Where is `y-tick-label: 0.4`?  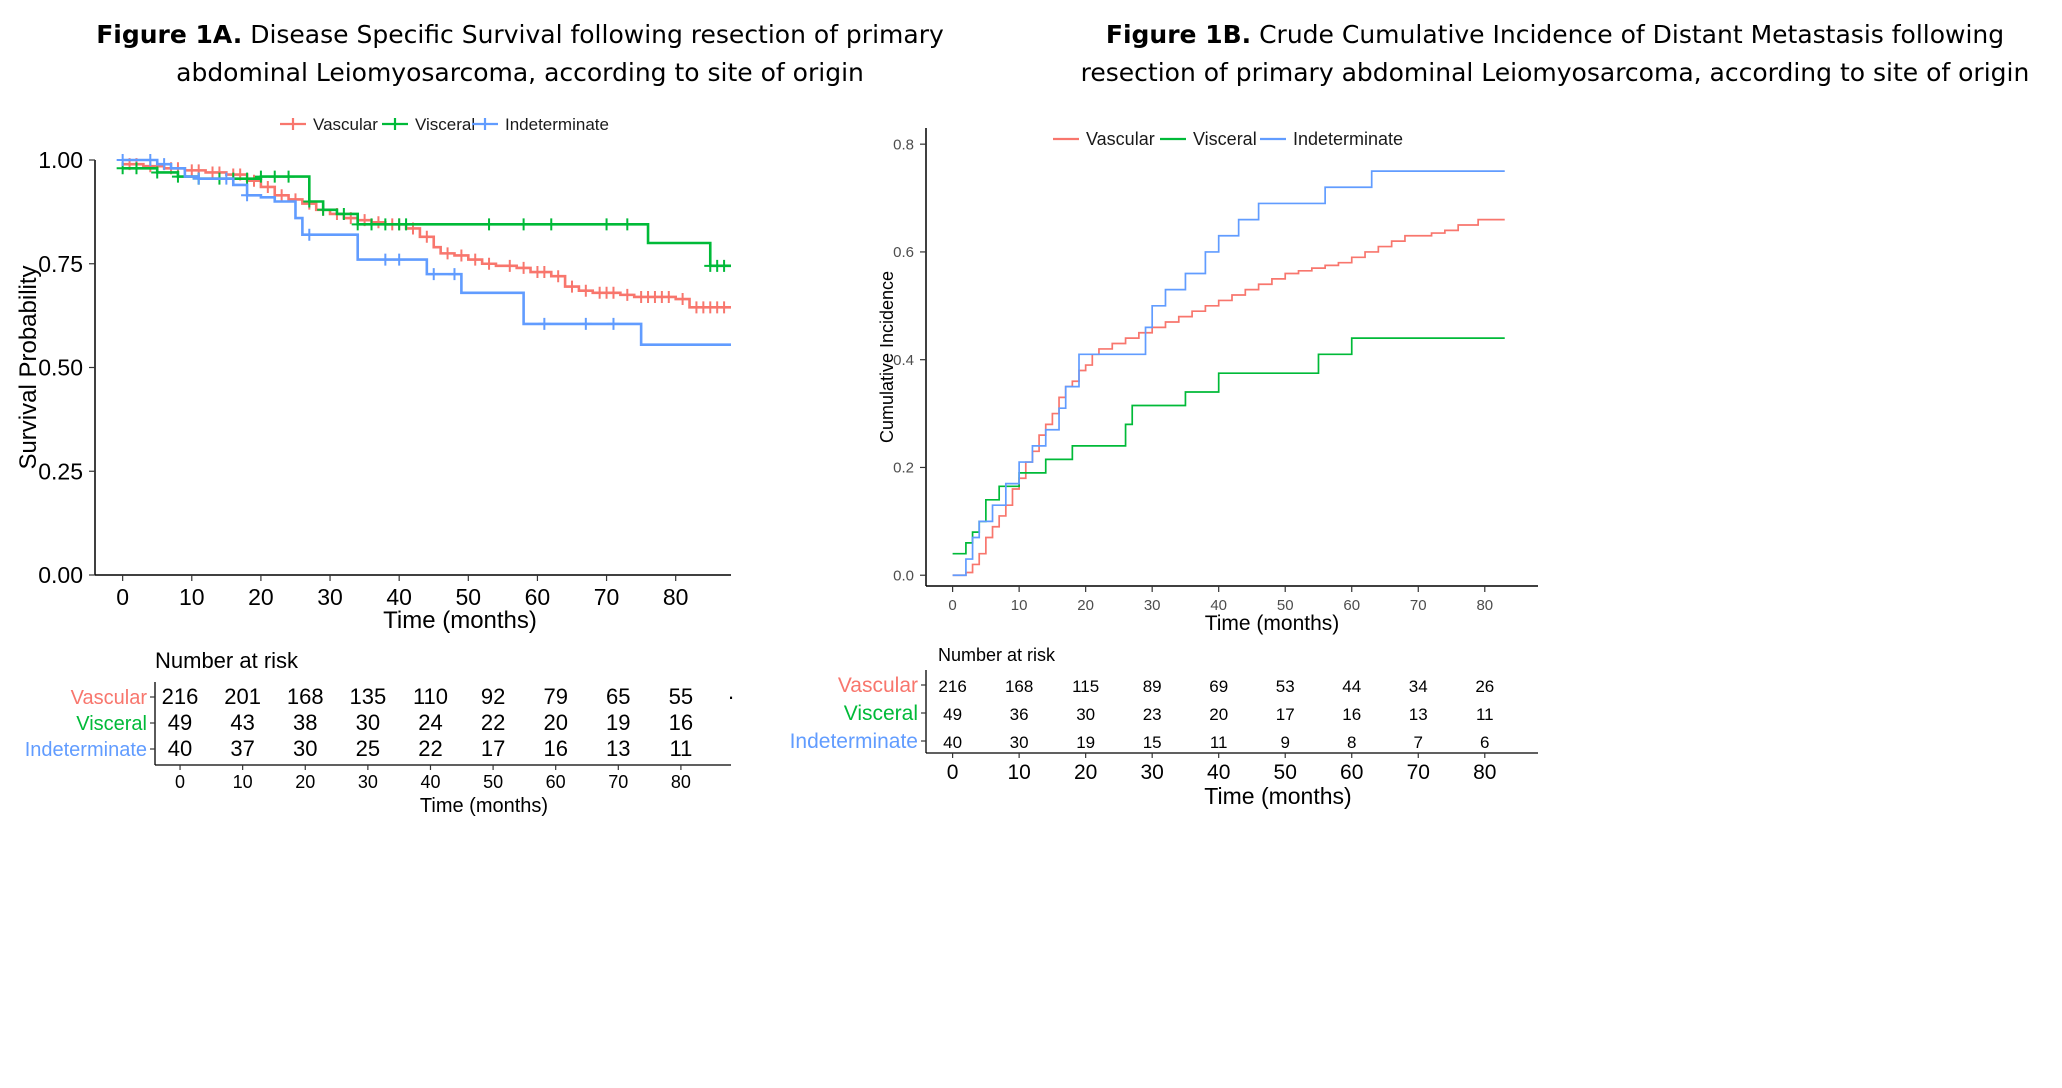 y-tick-label: 0.4 is located at coordinates (903, 360).